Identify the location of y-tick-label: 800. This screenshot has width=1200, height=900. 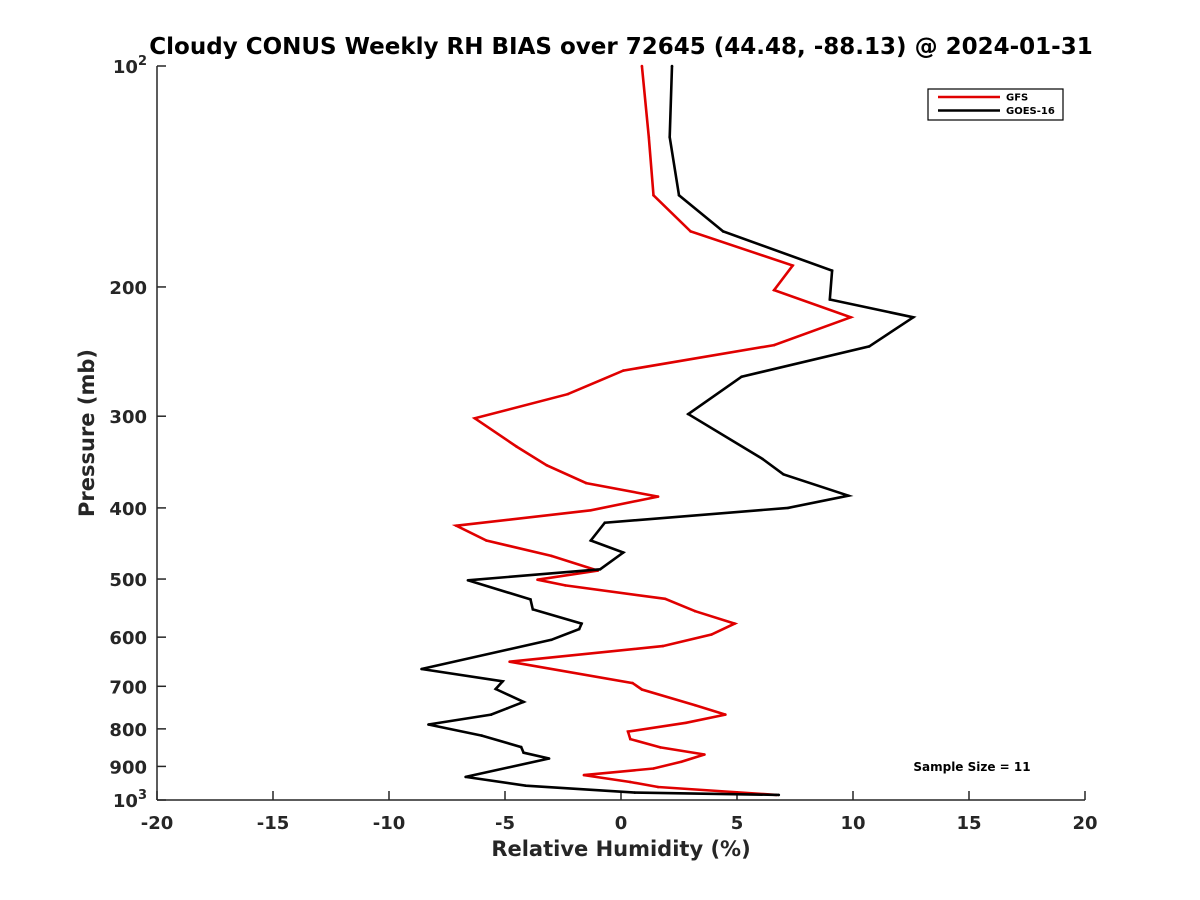
(128, 730).